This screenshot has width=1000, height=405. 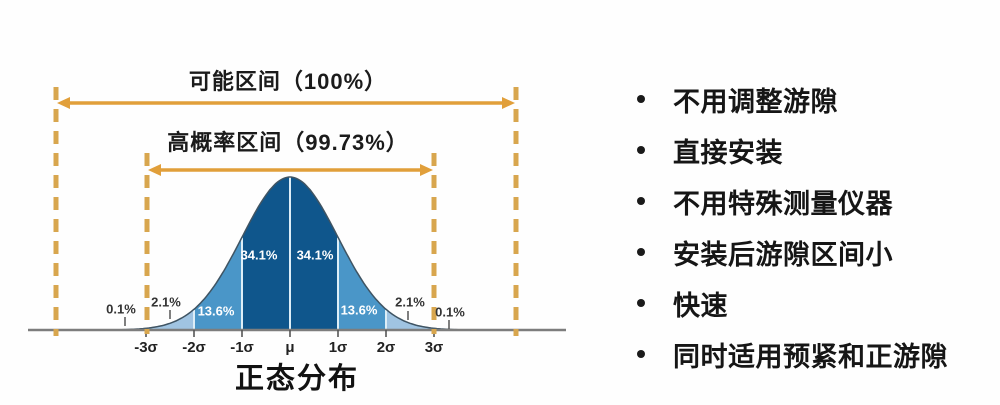 What do you see at coordinates (242, 347) in the screenshot?
I see `x-axis-tick-label: -1σ` at bounding box center [242, 347].